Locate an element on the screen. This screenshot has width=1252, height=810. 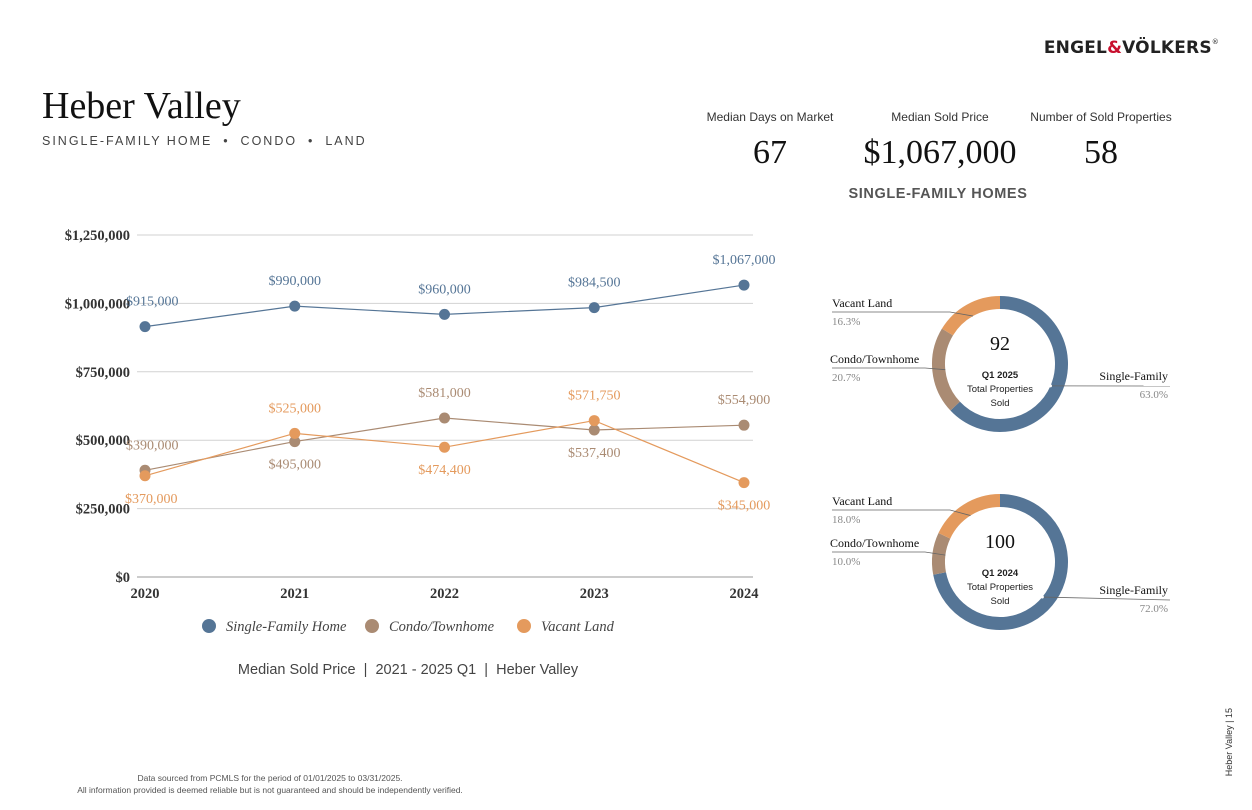
page-title: Heber Valley is located at coordinates (141, 106).